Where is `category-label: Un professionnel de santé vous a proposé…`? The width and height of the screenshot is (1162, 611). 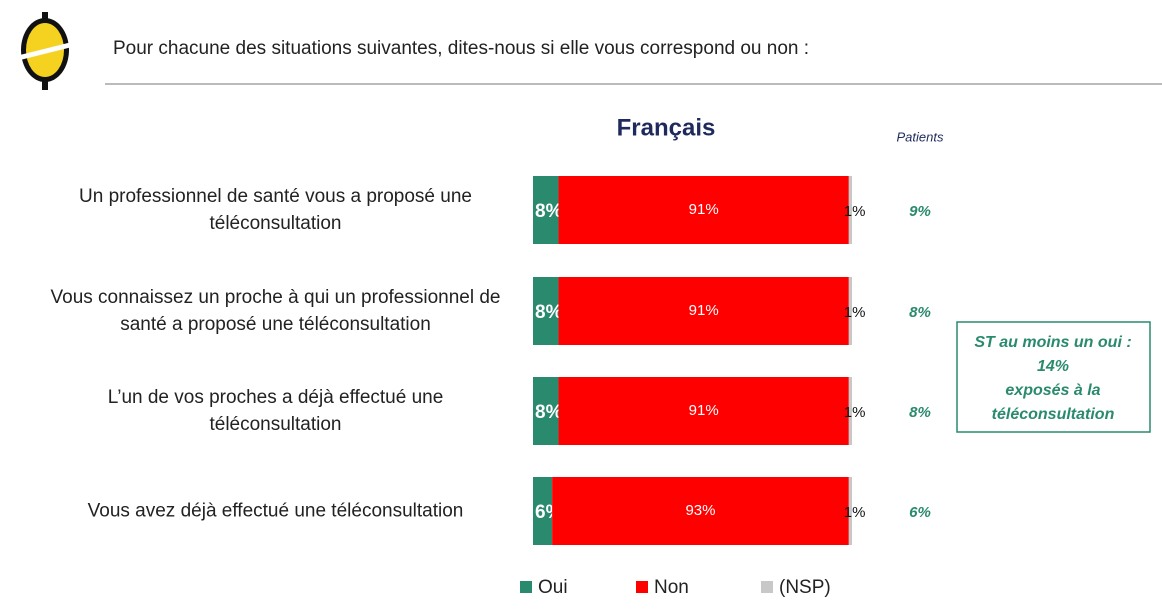 category-label: Un professionnel de santé vous a proposé… is located at coordinates (275, 210).